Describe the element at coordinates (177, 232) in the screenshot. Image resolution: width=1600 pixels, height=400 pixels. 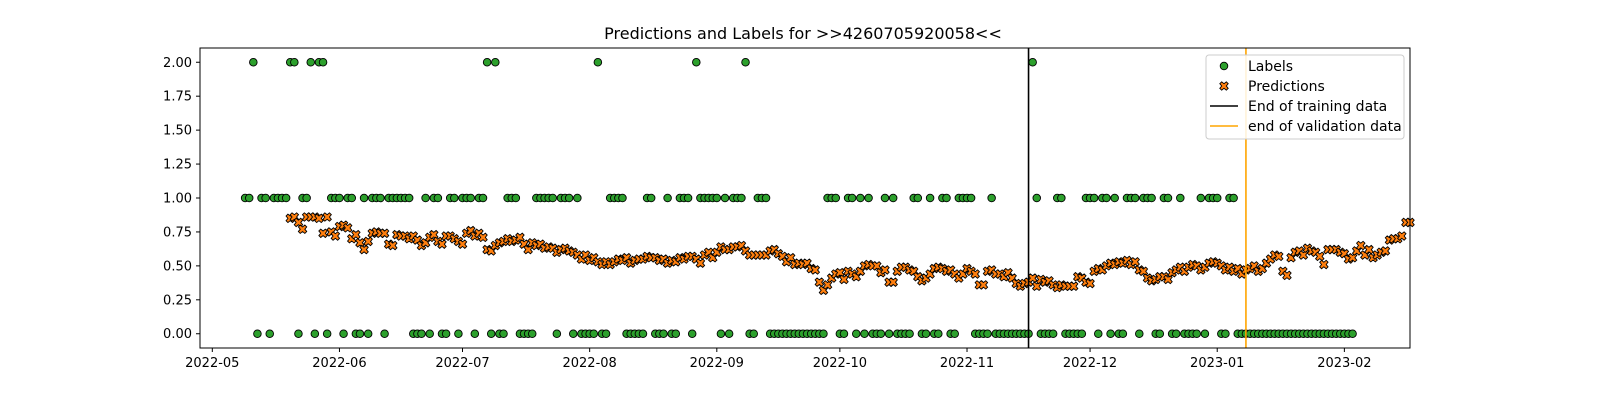
I see `y-tick-label: 0.75` at that location.